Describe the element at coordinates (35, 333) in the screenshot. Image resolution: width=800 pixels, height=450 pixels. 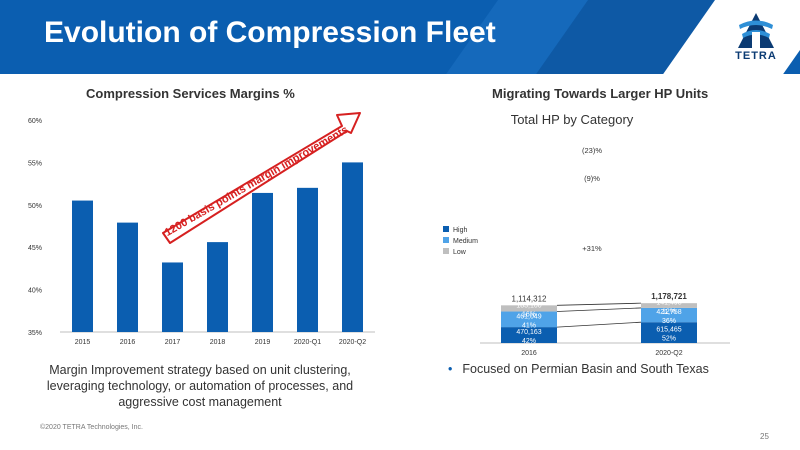
I see `y-tick-label: 35%` at that location.